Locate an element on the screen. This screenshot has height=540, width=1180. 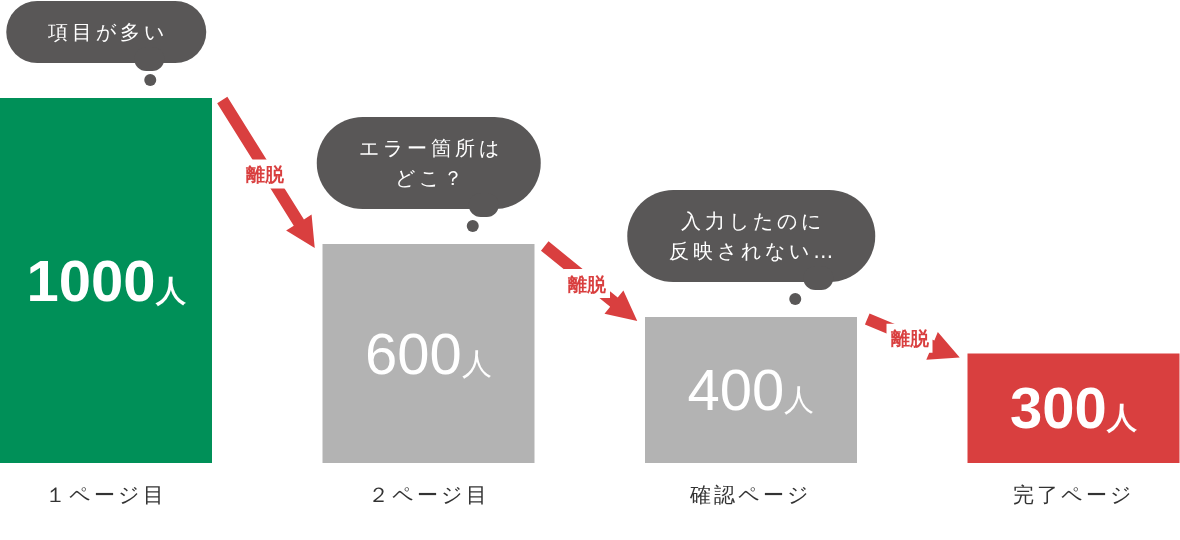
data-label: 600人 is located at coordinates (428, 353).